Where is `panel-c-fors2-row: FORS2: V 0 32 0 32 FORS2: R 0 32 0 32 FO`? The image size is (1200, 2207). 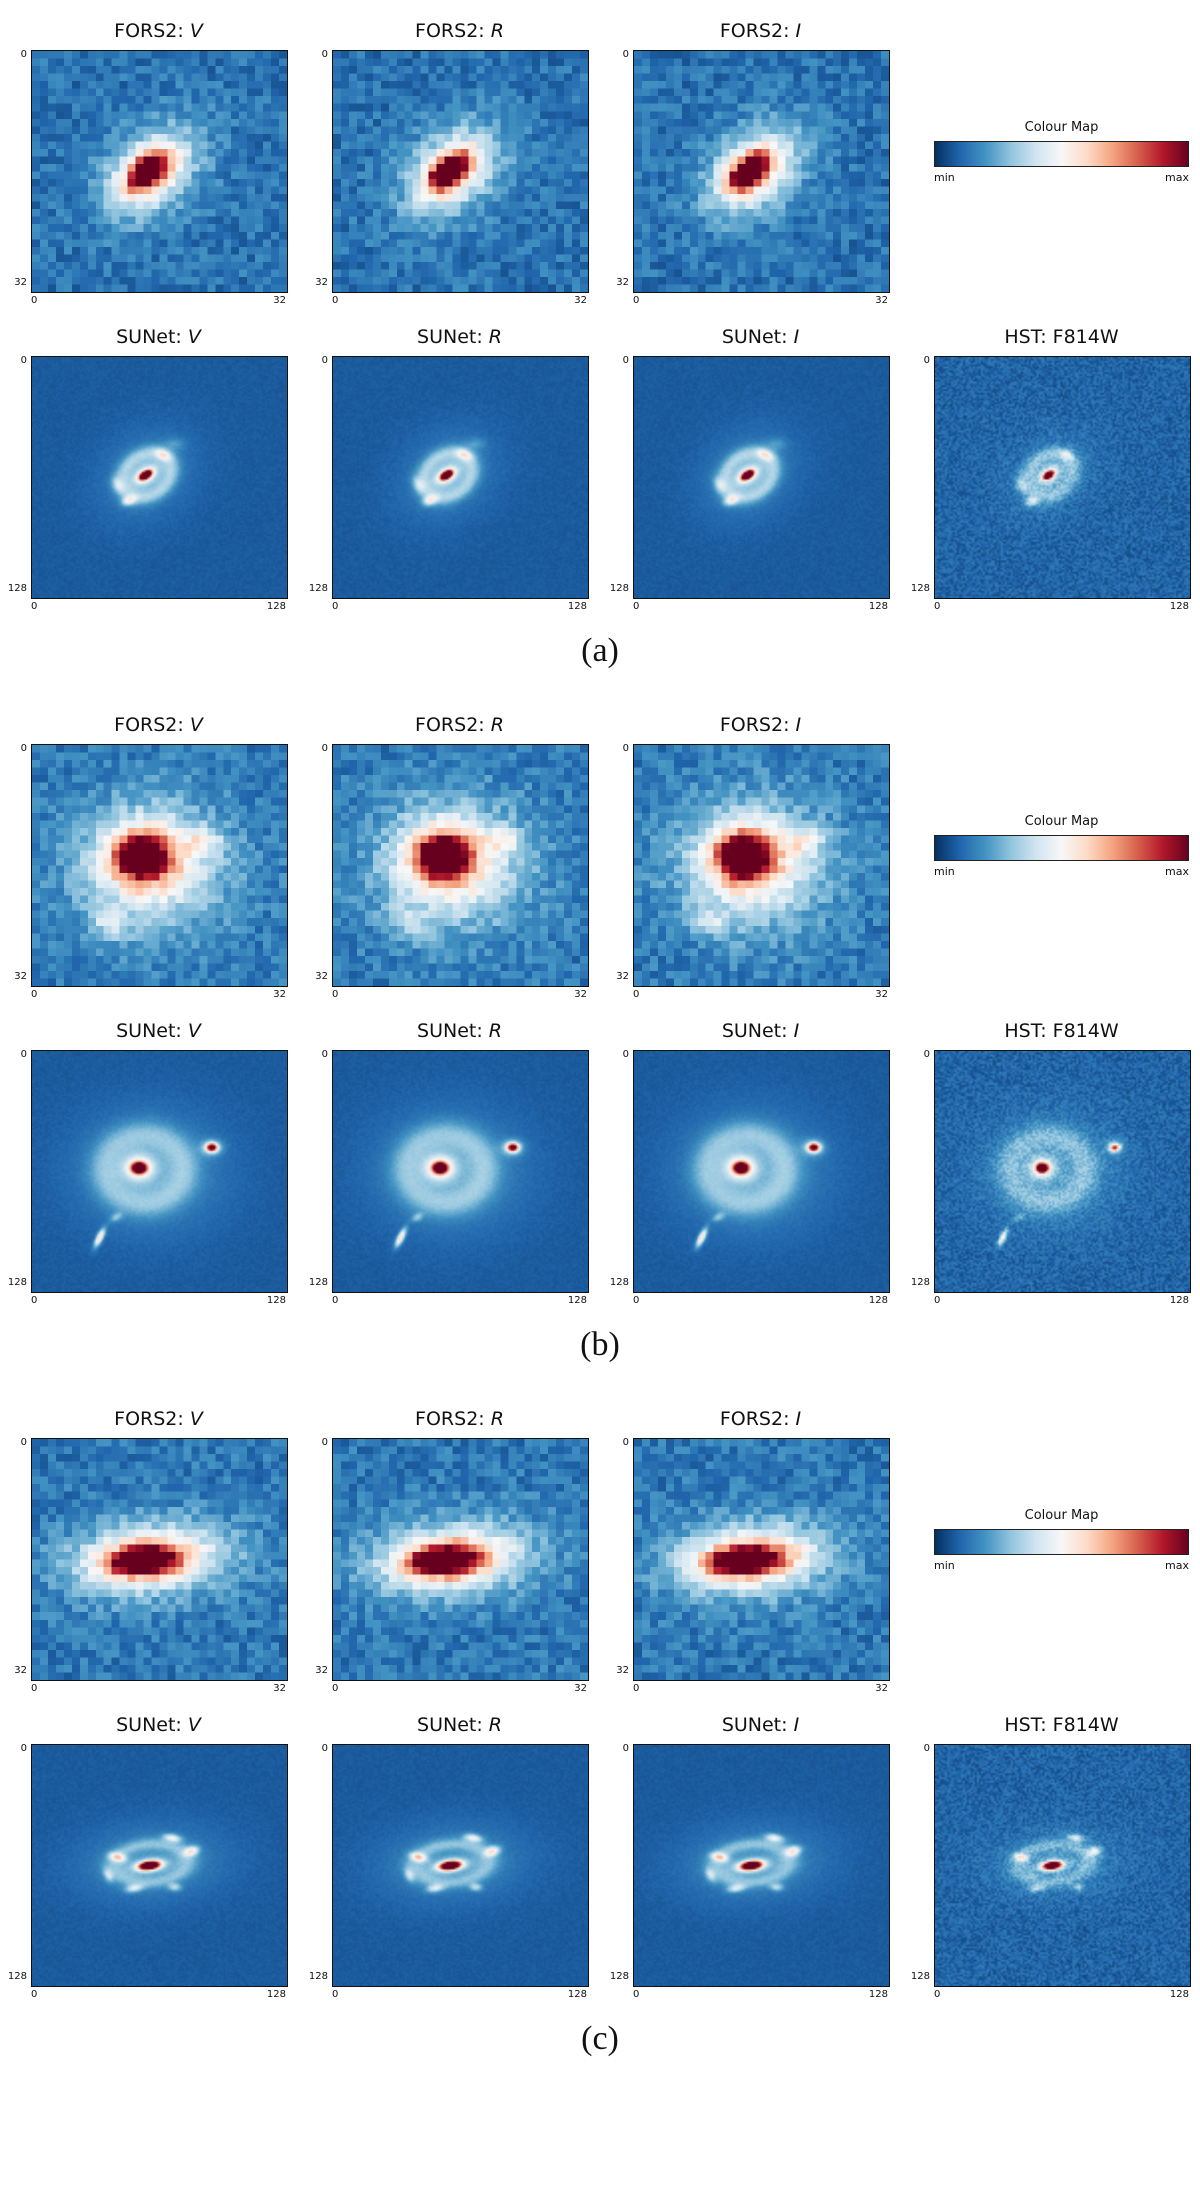
panel-c-fors2-row: FORS2: V 0 32 0 32 FORS2: R 0 32 0 32 FO is located at coordinates (600, 1551).